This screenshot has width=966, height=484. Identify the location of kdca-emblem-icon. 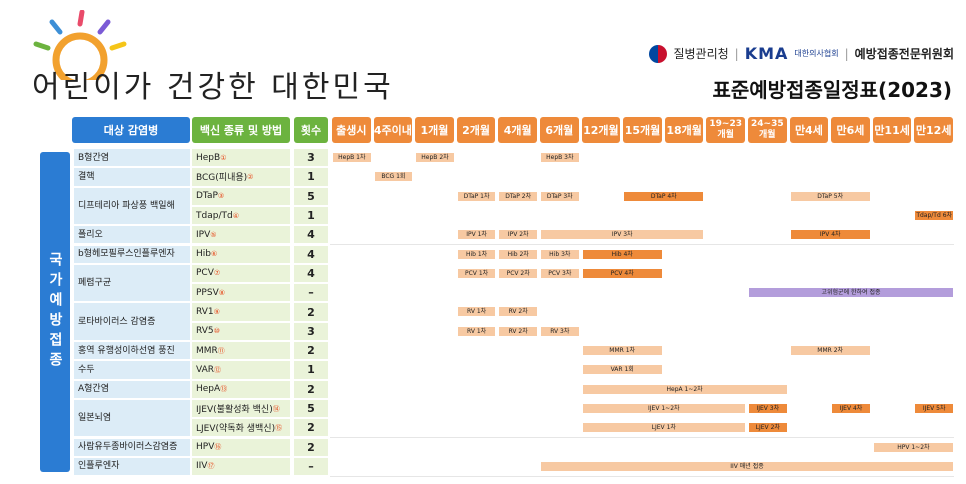
(658, 53).